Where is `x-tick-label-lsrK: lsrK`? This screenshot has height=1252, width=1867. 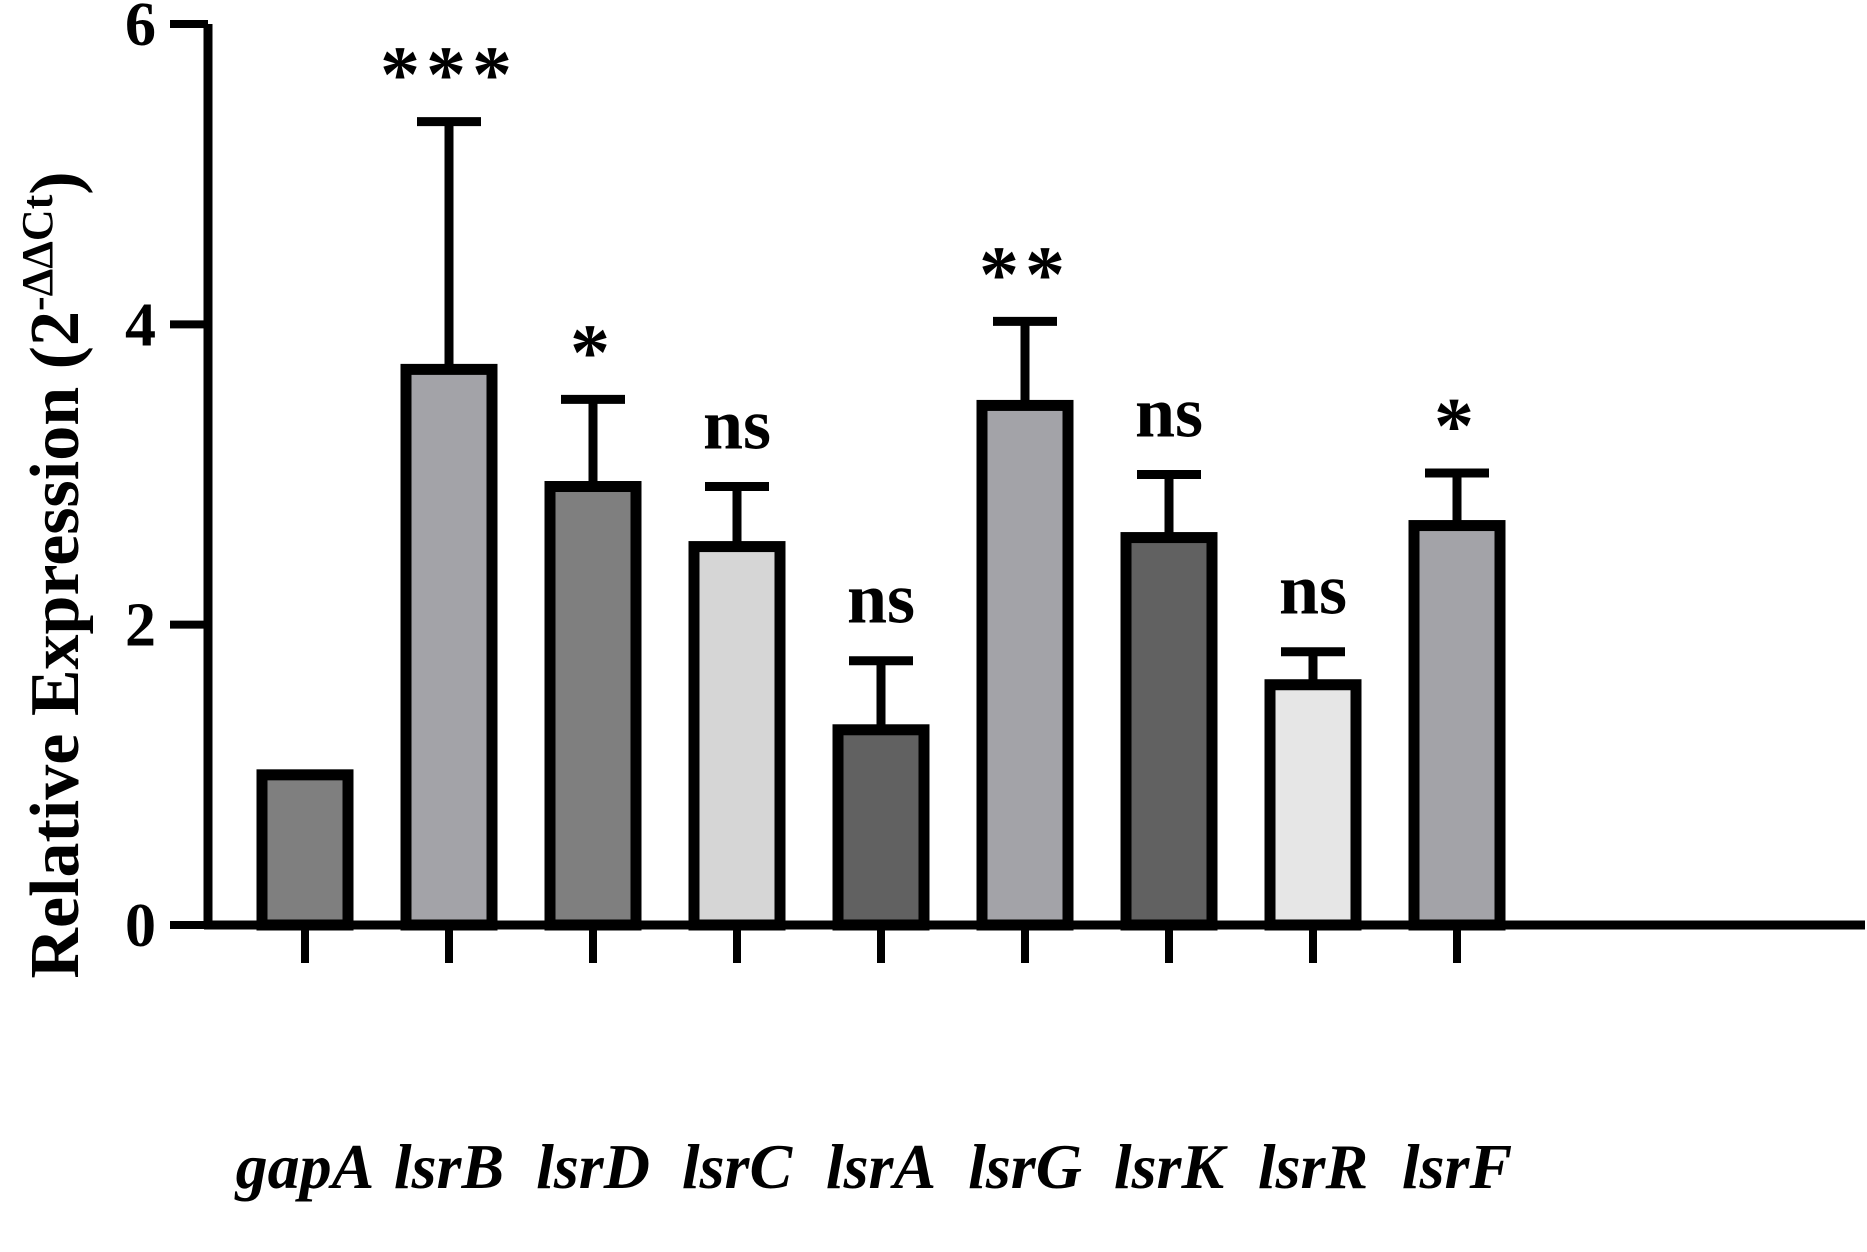 x-tick-label-lsrK: lsrK is located at coordinates (1171, 1166).